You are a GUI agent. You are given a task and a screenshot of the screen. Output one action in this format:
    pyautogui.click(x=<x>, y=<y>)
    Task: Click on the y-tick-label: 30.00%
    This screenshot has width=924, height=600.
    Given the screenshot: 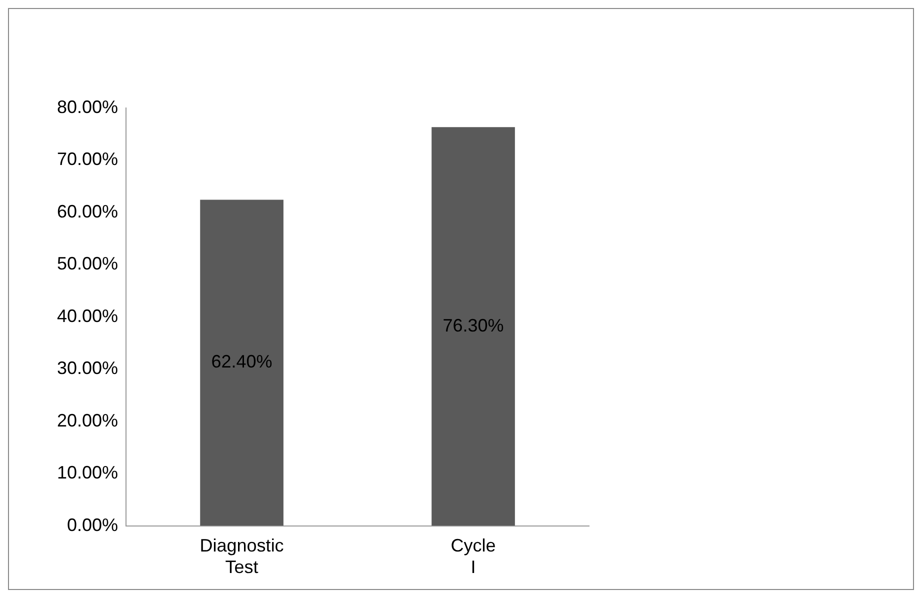 What is the action you would take?
    pyautogui.click(x=87, y=368)
    